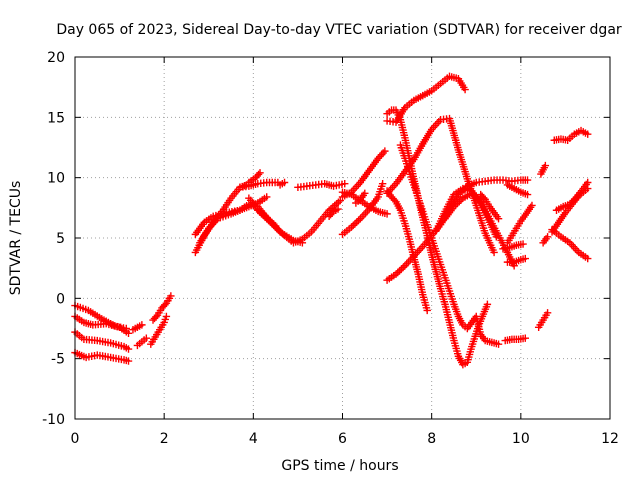  I want to click on y-tick-label: 15, so click(56, 118).